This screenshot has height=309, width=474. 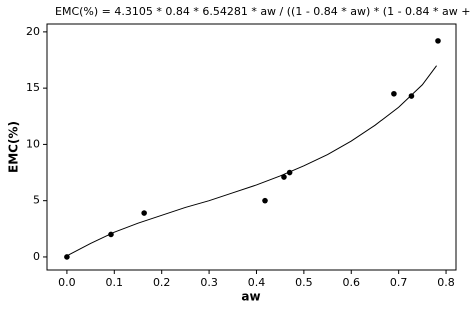 I want to click on x-axis-title: aw, so click(x=250, y=297).